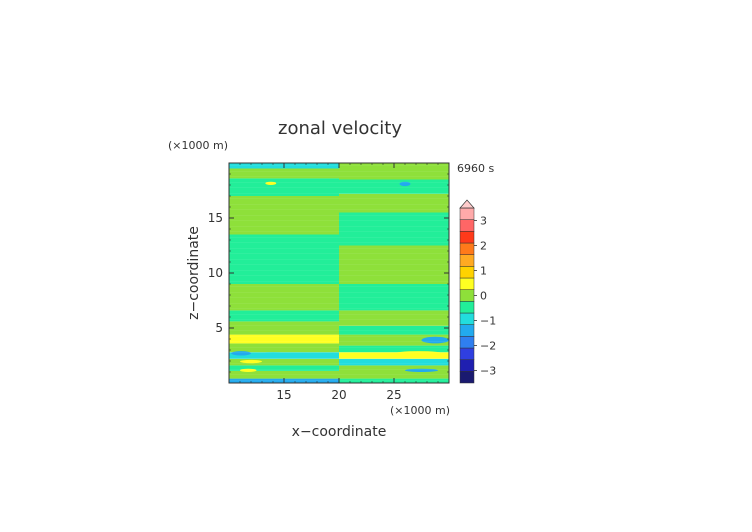 The image size is (752, 532). What do you see at coordinates (483, 221) in the screenshot?
I see `colorbar-tick-label: 3` at bounding box center [483, 221].